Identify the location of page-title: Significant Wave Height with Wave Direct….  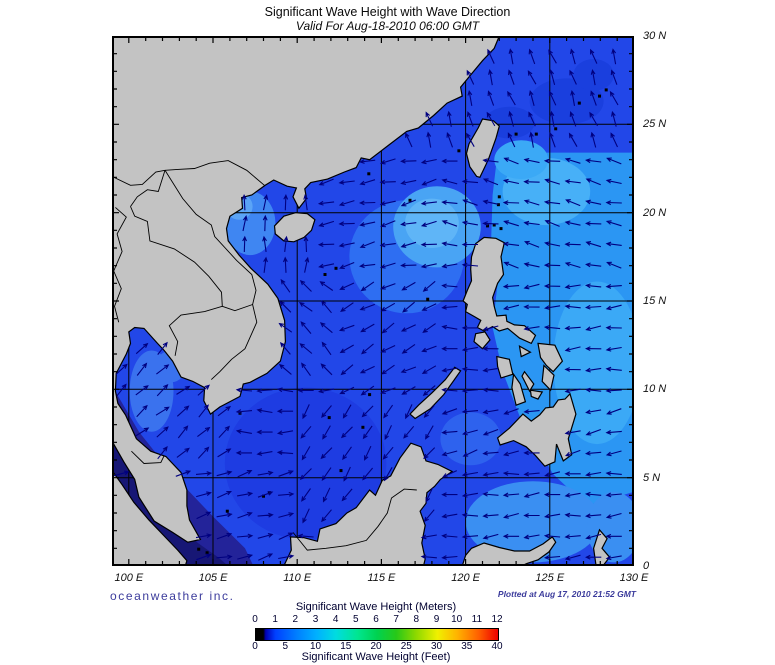
(387, 12).